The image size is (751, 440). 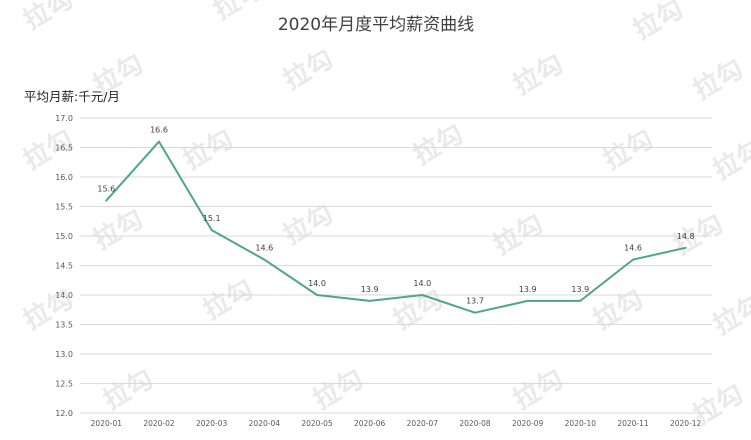 What do you see at coordinates (64, 236) in the screenshot?
I see `y-tick-label: 15.0` at bounding box center [64, 236].